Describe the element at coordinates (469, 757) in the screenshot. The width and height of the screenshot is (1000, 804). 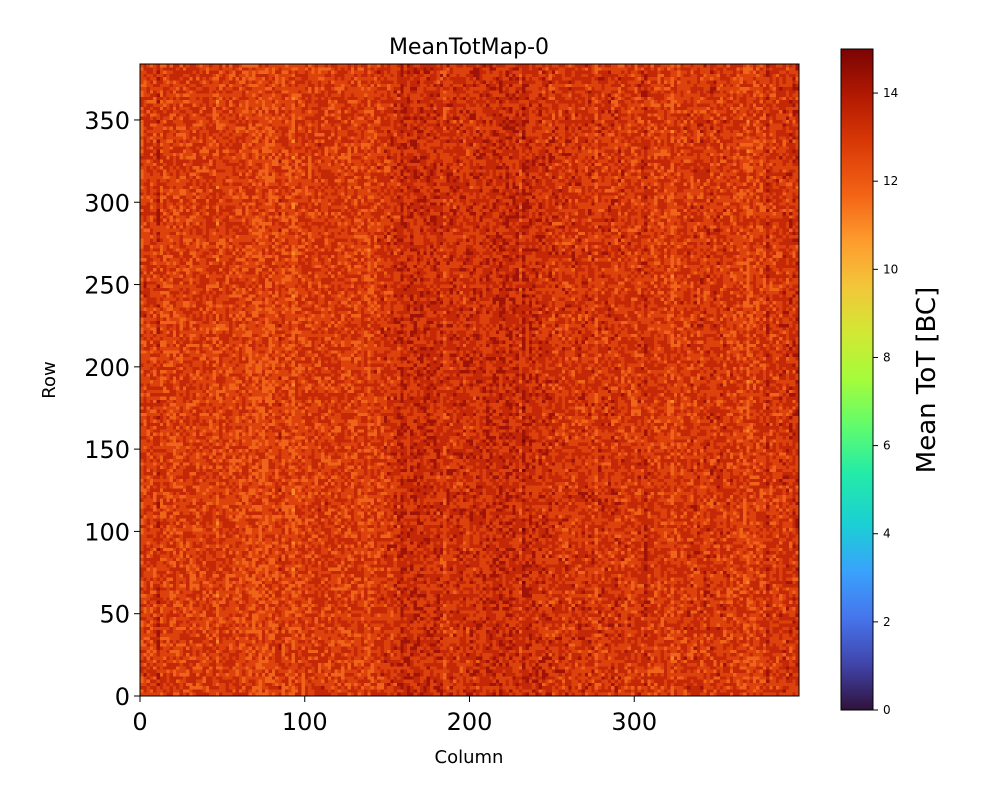
I see `x-axis-label: Column` at that location.